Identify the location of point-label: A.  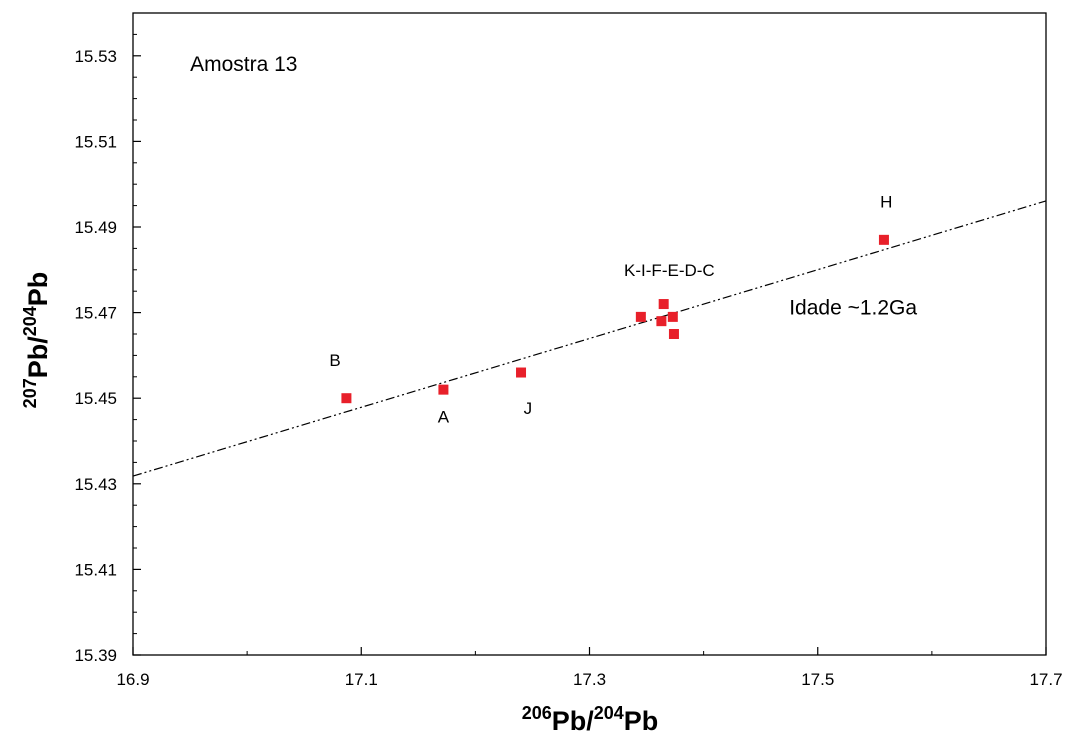
(444, 417).